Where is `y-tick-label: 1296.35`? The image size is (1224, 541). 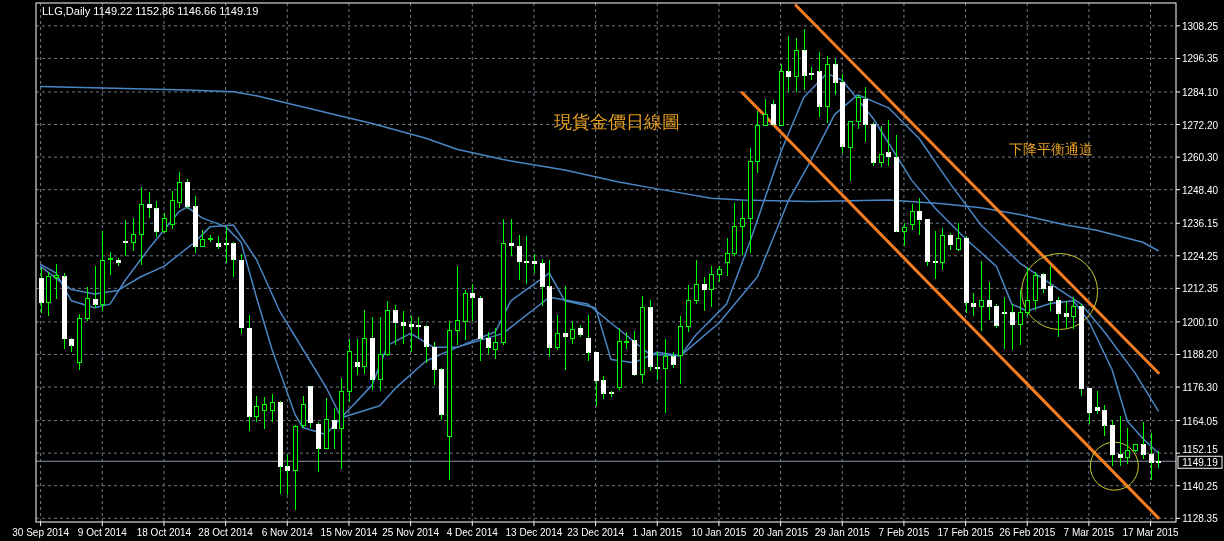
y-tick-label: 1296.35 is located at coordinates (1200, 59).